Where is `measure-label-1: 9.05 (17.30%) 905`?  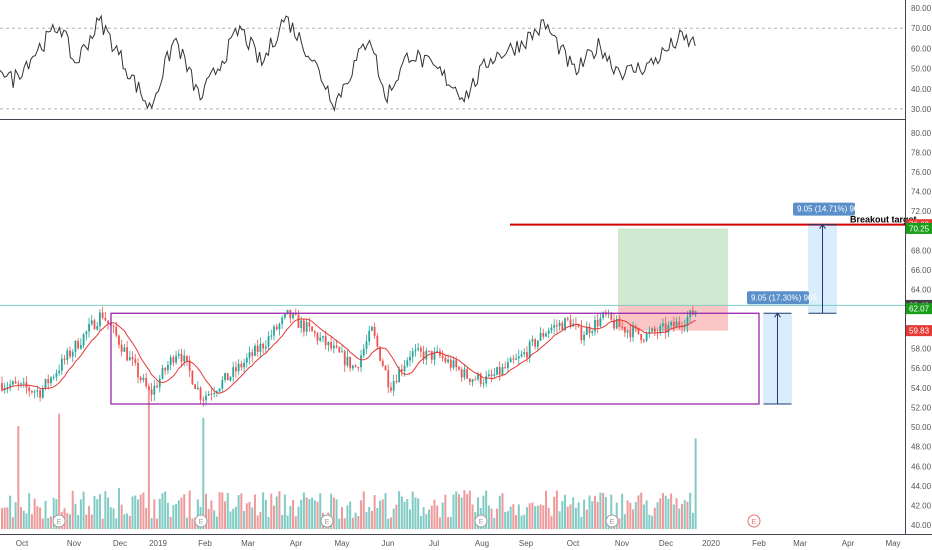
measure-label-1: 9.05 (17.30%) 905 is located at coordinates (782, 298).